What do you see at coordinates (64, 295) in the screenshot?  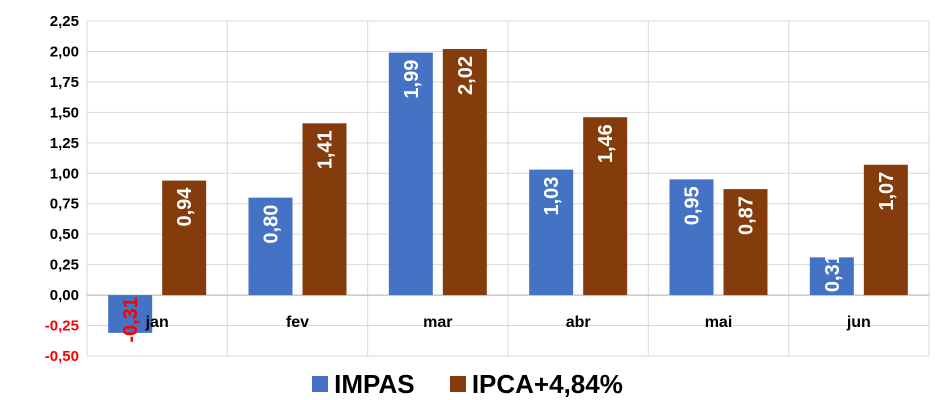 I see `y-tick-label: 0,00` at bounding box center [64, 295].